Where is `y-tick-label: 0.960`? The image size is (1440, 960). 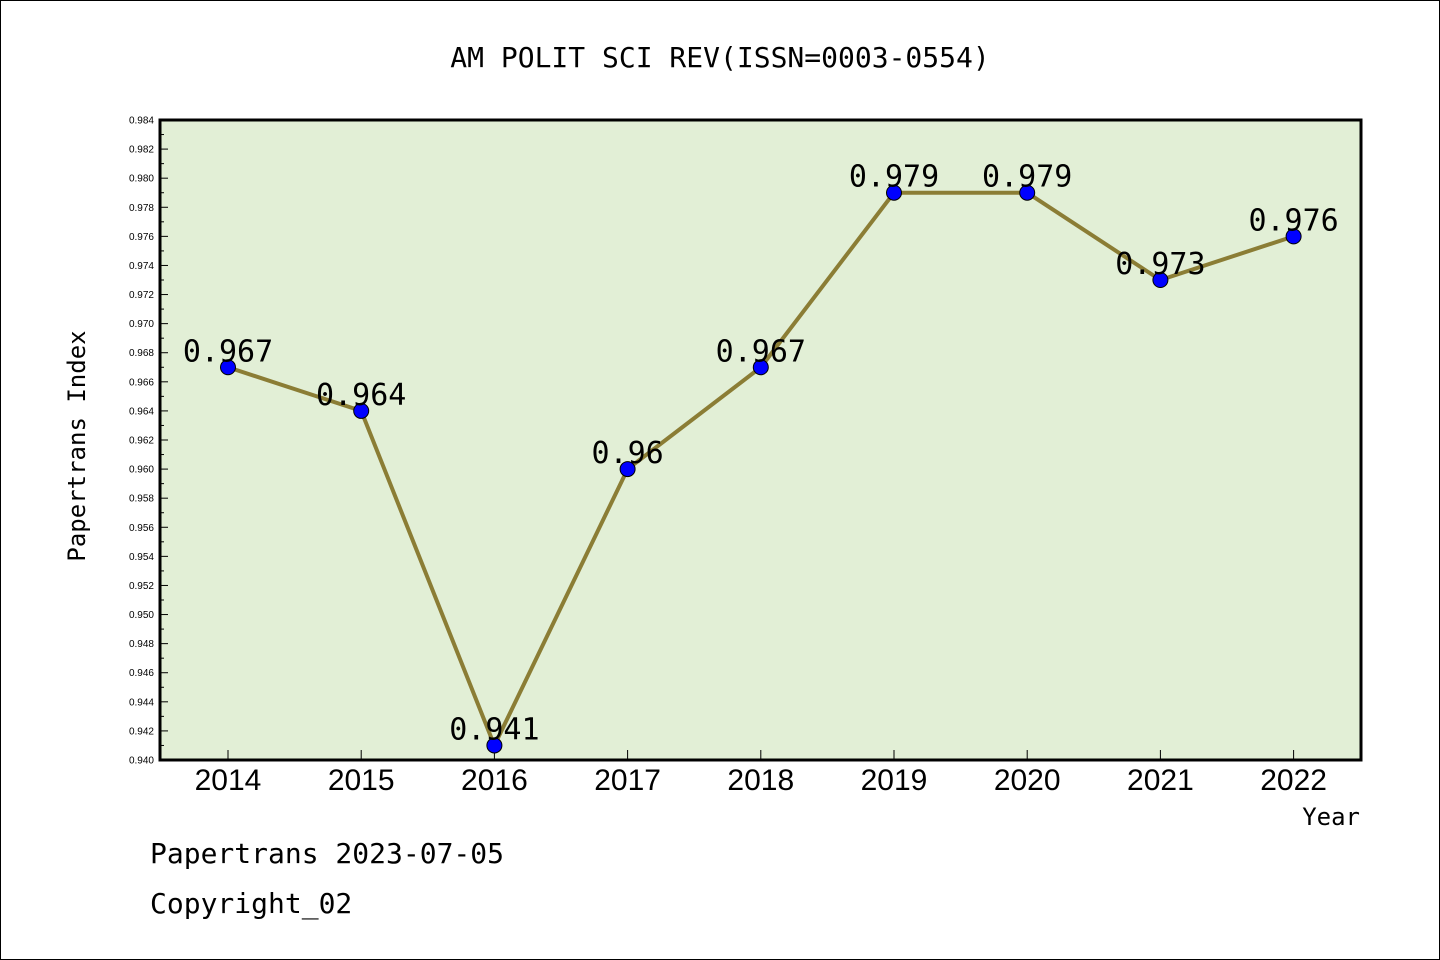 y-tick-label: 0.960 is located at coordinates (141, 470).